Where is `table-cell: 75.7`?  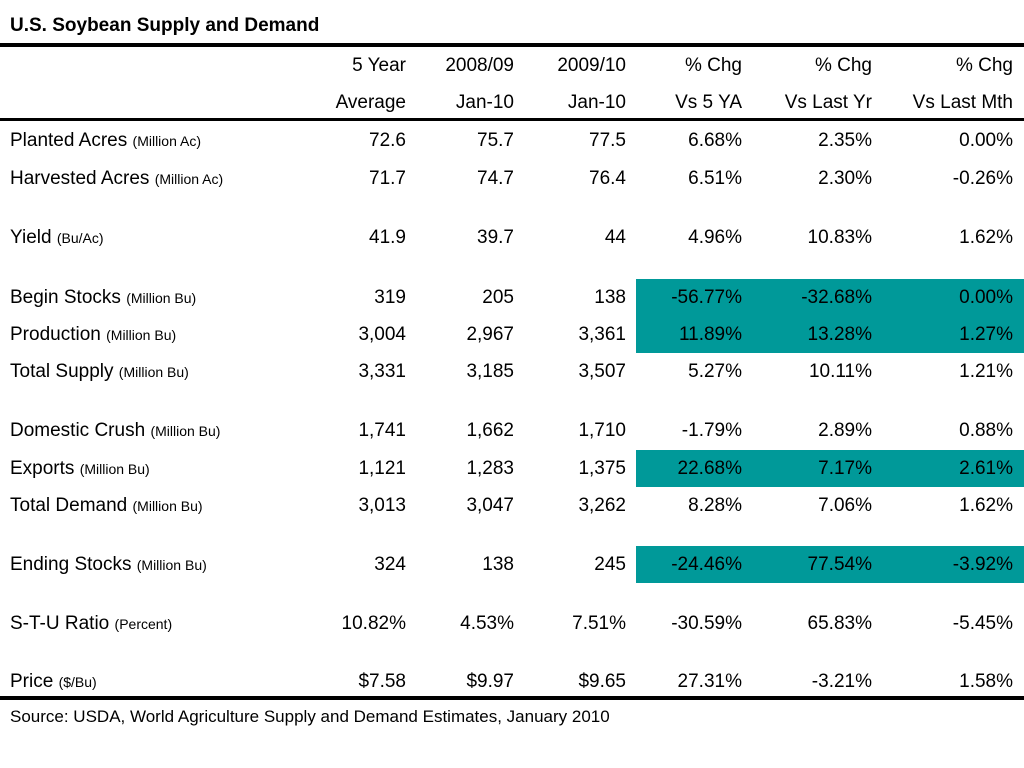 table-cell: 75.7 is located at coordinates (495, 140).